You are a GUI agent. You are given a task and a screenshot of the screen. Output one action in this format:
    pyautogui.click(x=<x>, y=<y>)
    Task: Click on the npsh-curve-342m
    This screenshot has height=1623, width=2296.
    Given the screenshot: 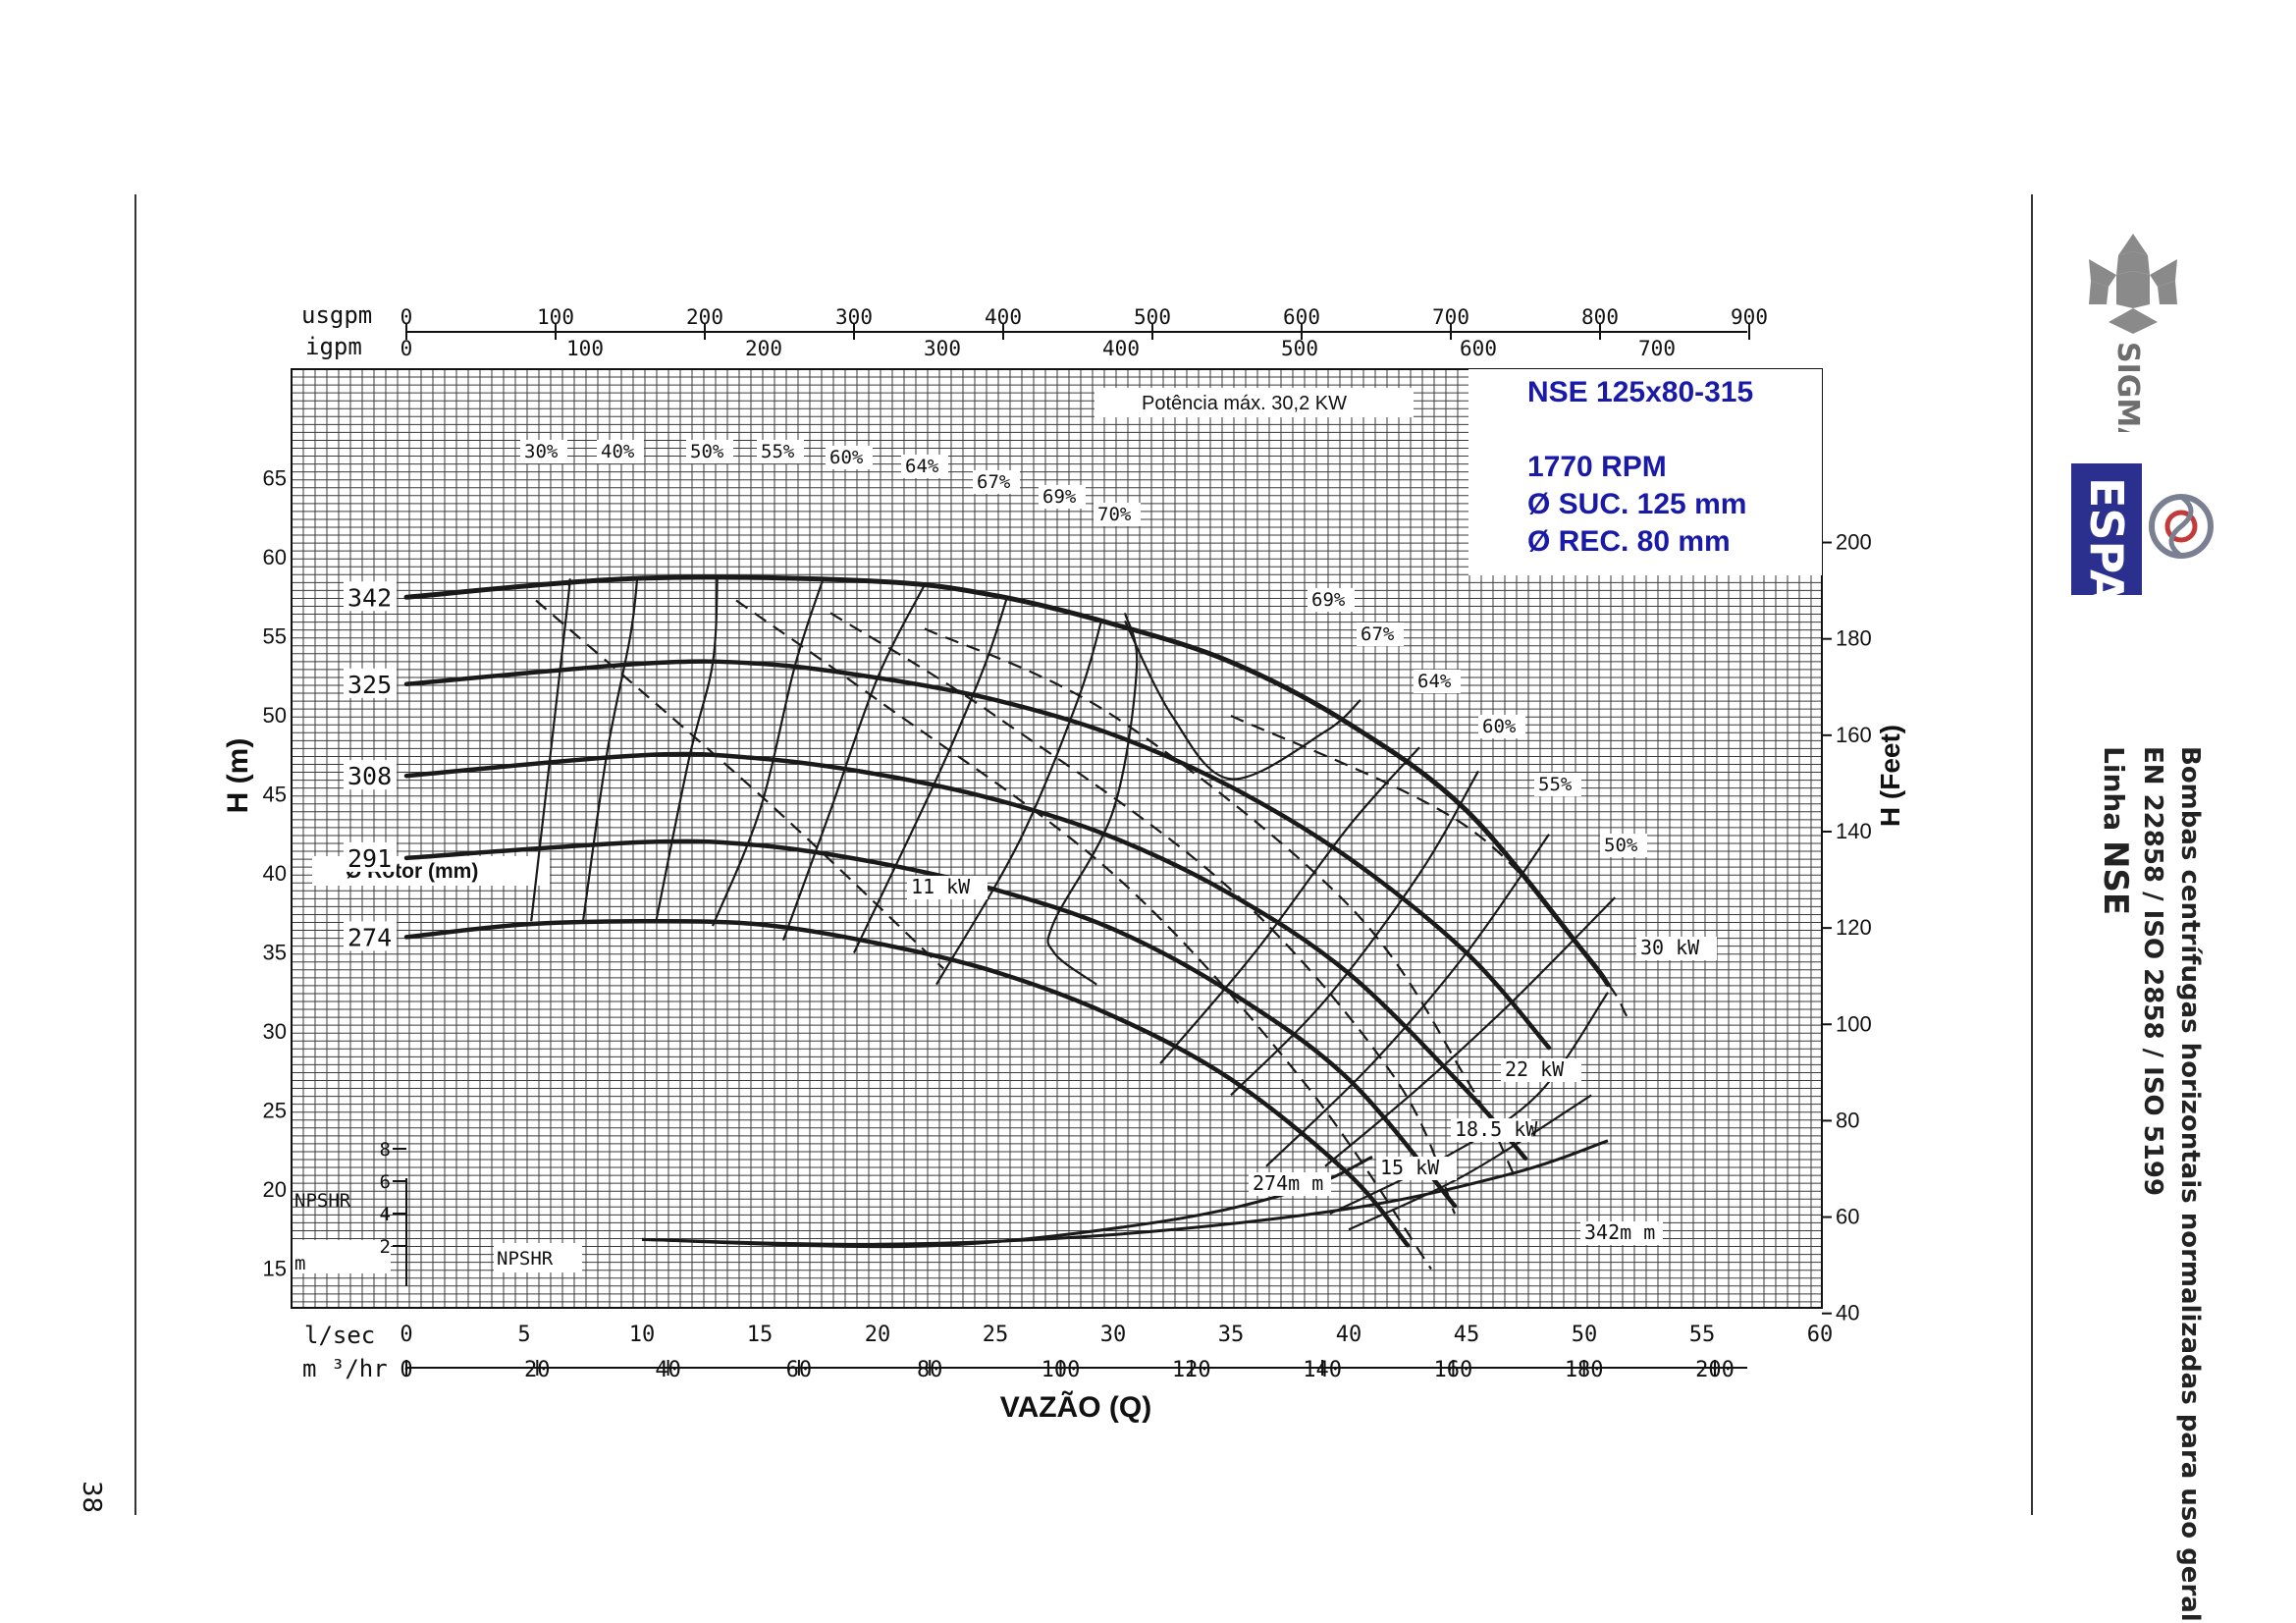 What is the action you would take?
    pyautogui.click(x=1125, y=1192)
    